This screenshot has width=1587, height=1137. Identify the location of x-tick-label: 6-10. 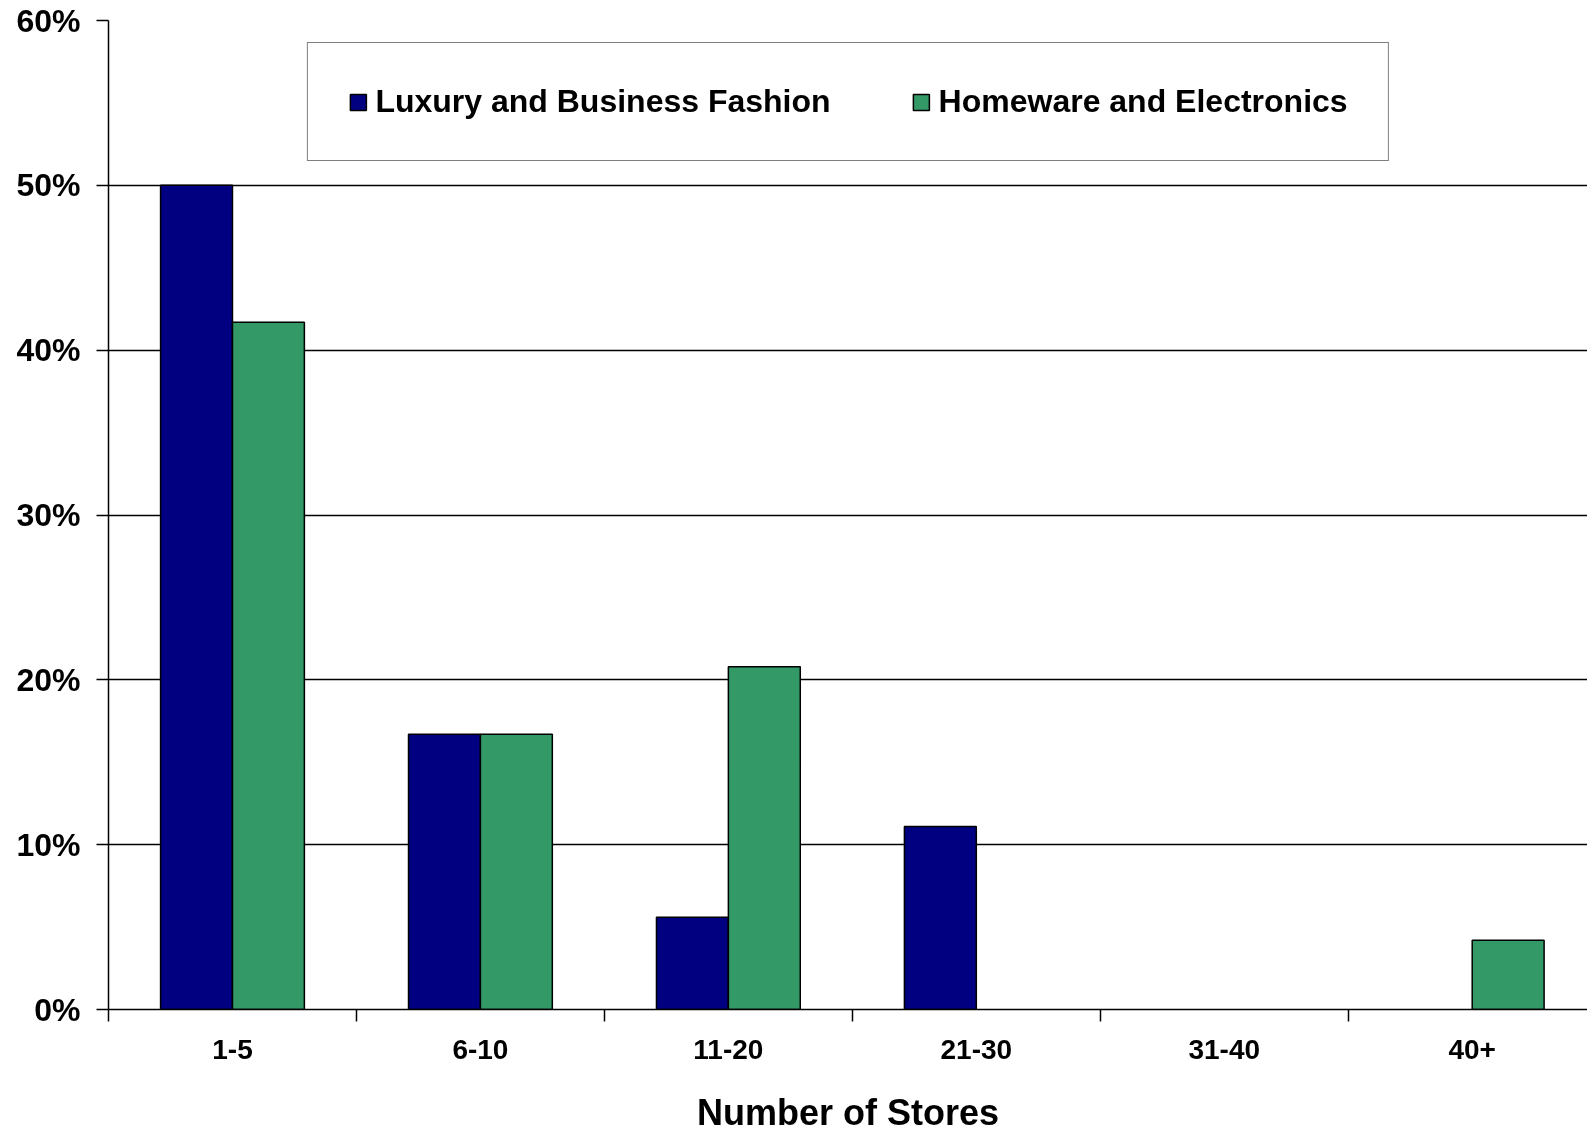
(480, 1049).